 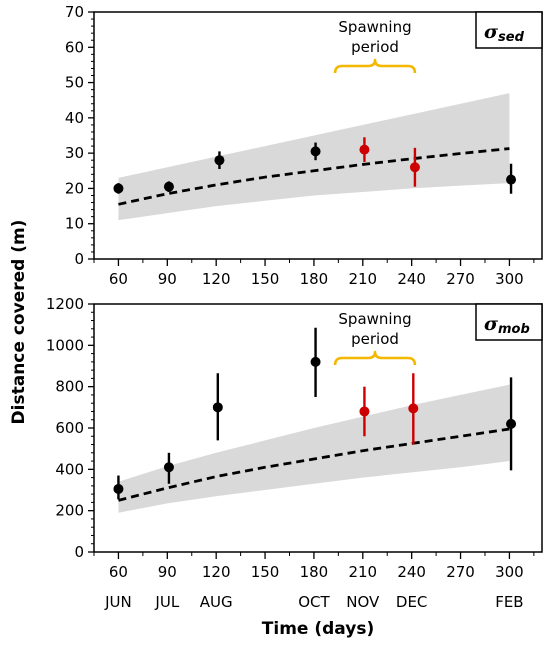 I want to click on p1-month-label: AUG, so click(x=216, y=602).